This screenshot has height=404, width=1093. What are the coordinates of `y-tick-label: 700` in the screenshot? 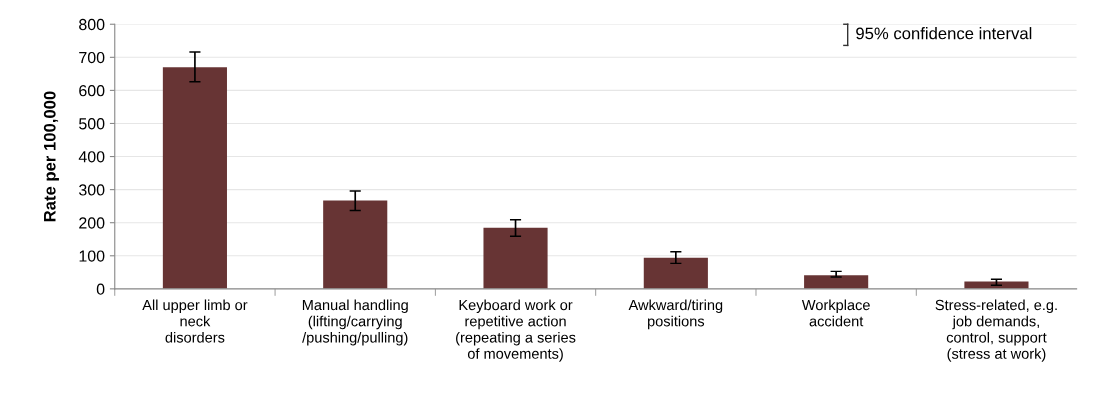 It's located at (92, 57).